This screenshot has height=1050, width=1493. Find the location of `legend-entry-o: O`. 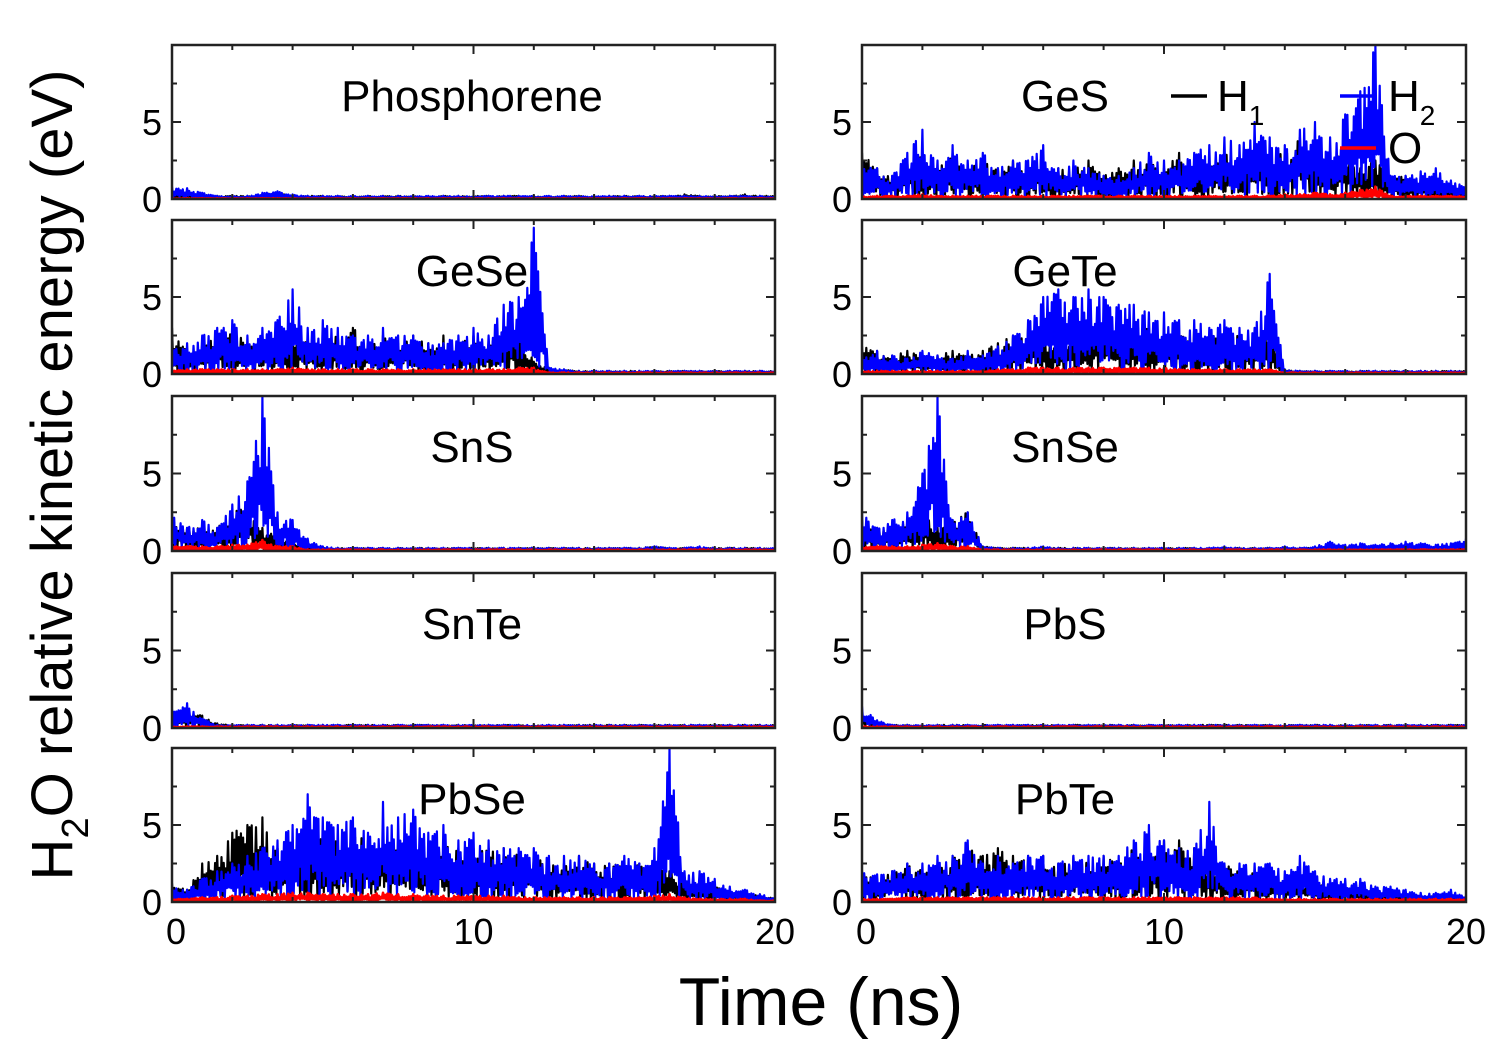

legend-entry-o: O is located at coordinates (1381, 148).